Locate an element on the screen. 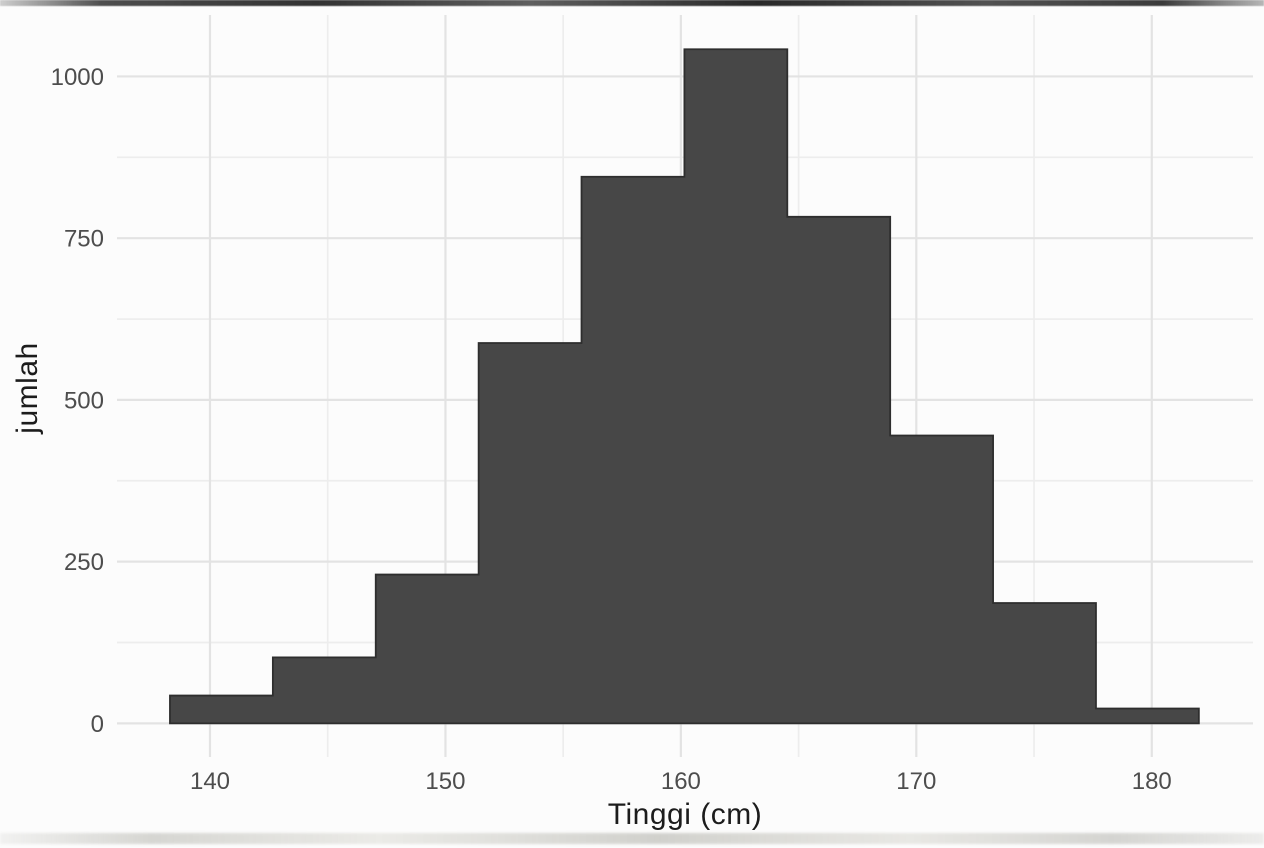 This screenshot has height=848, width=1264. y-tick-label: 0 is located at coordinates (97, 724).